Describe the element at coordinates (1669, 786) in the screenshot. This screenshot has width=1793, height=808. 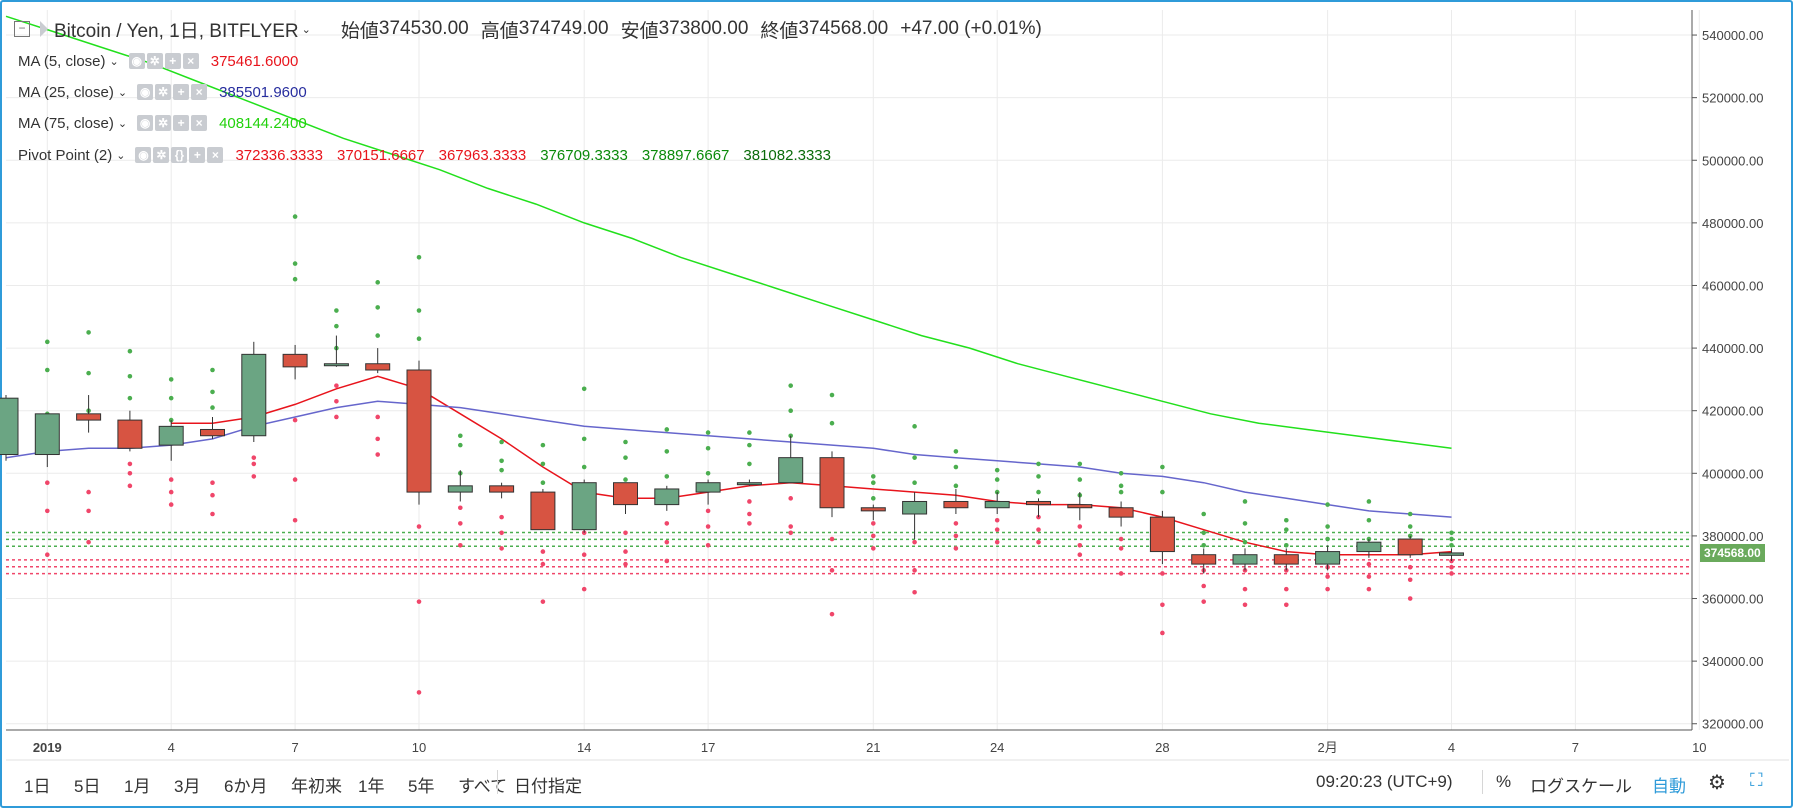
I see `auto-scale-button: 自動` at that location.